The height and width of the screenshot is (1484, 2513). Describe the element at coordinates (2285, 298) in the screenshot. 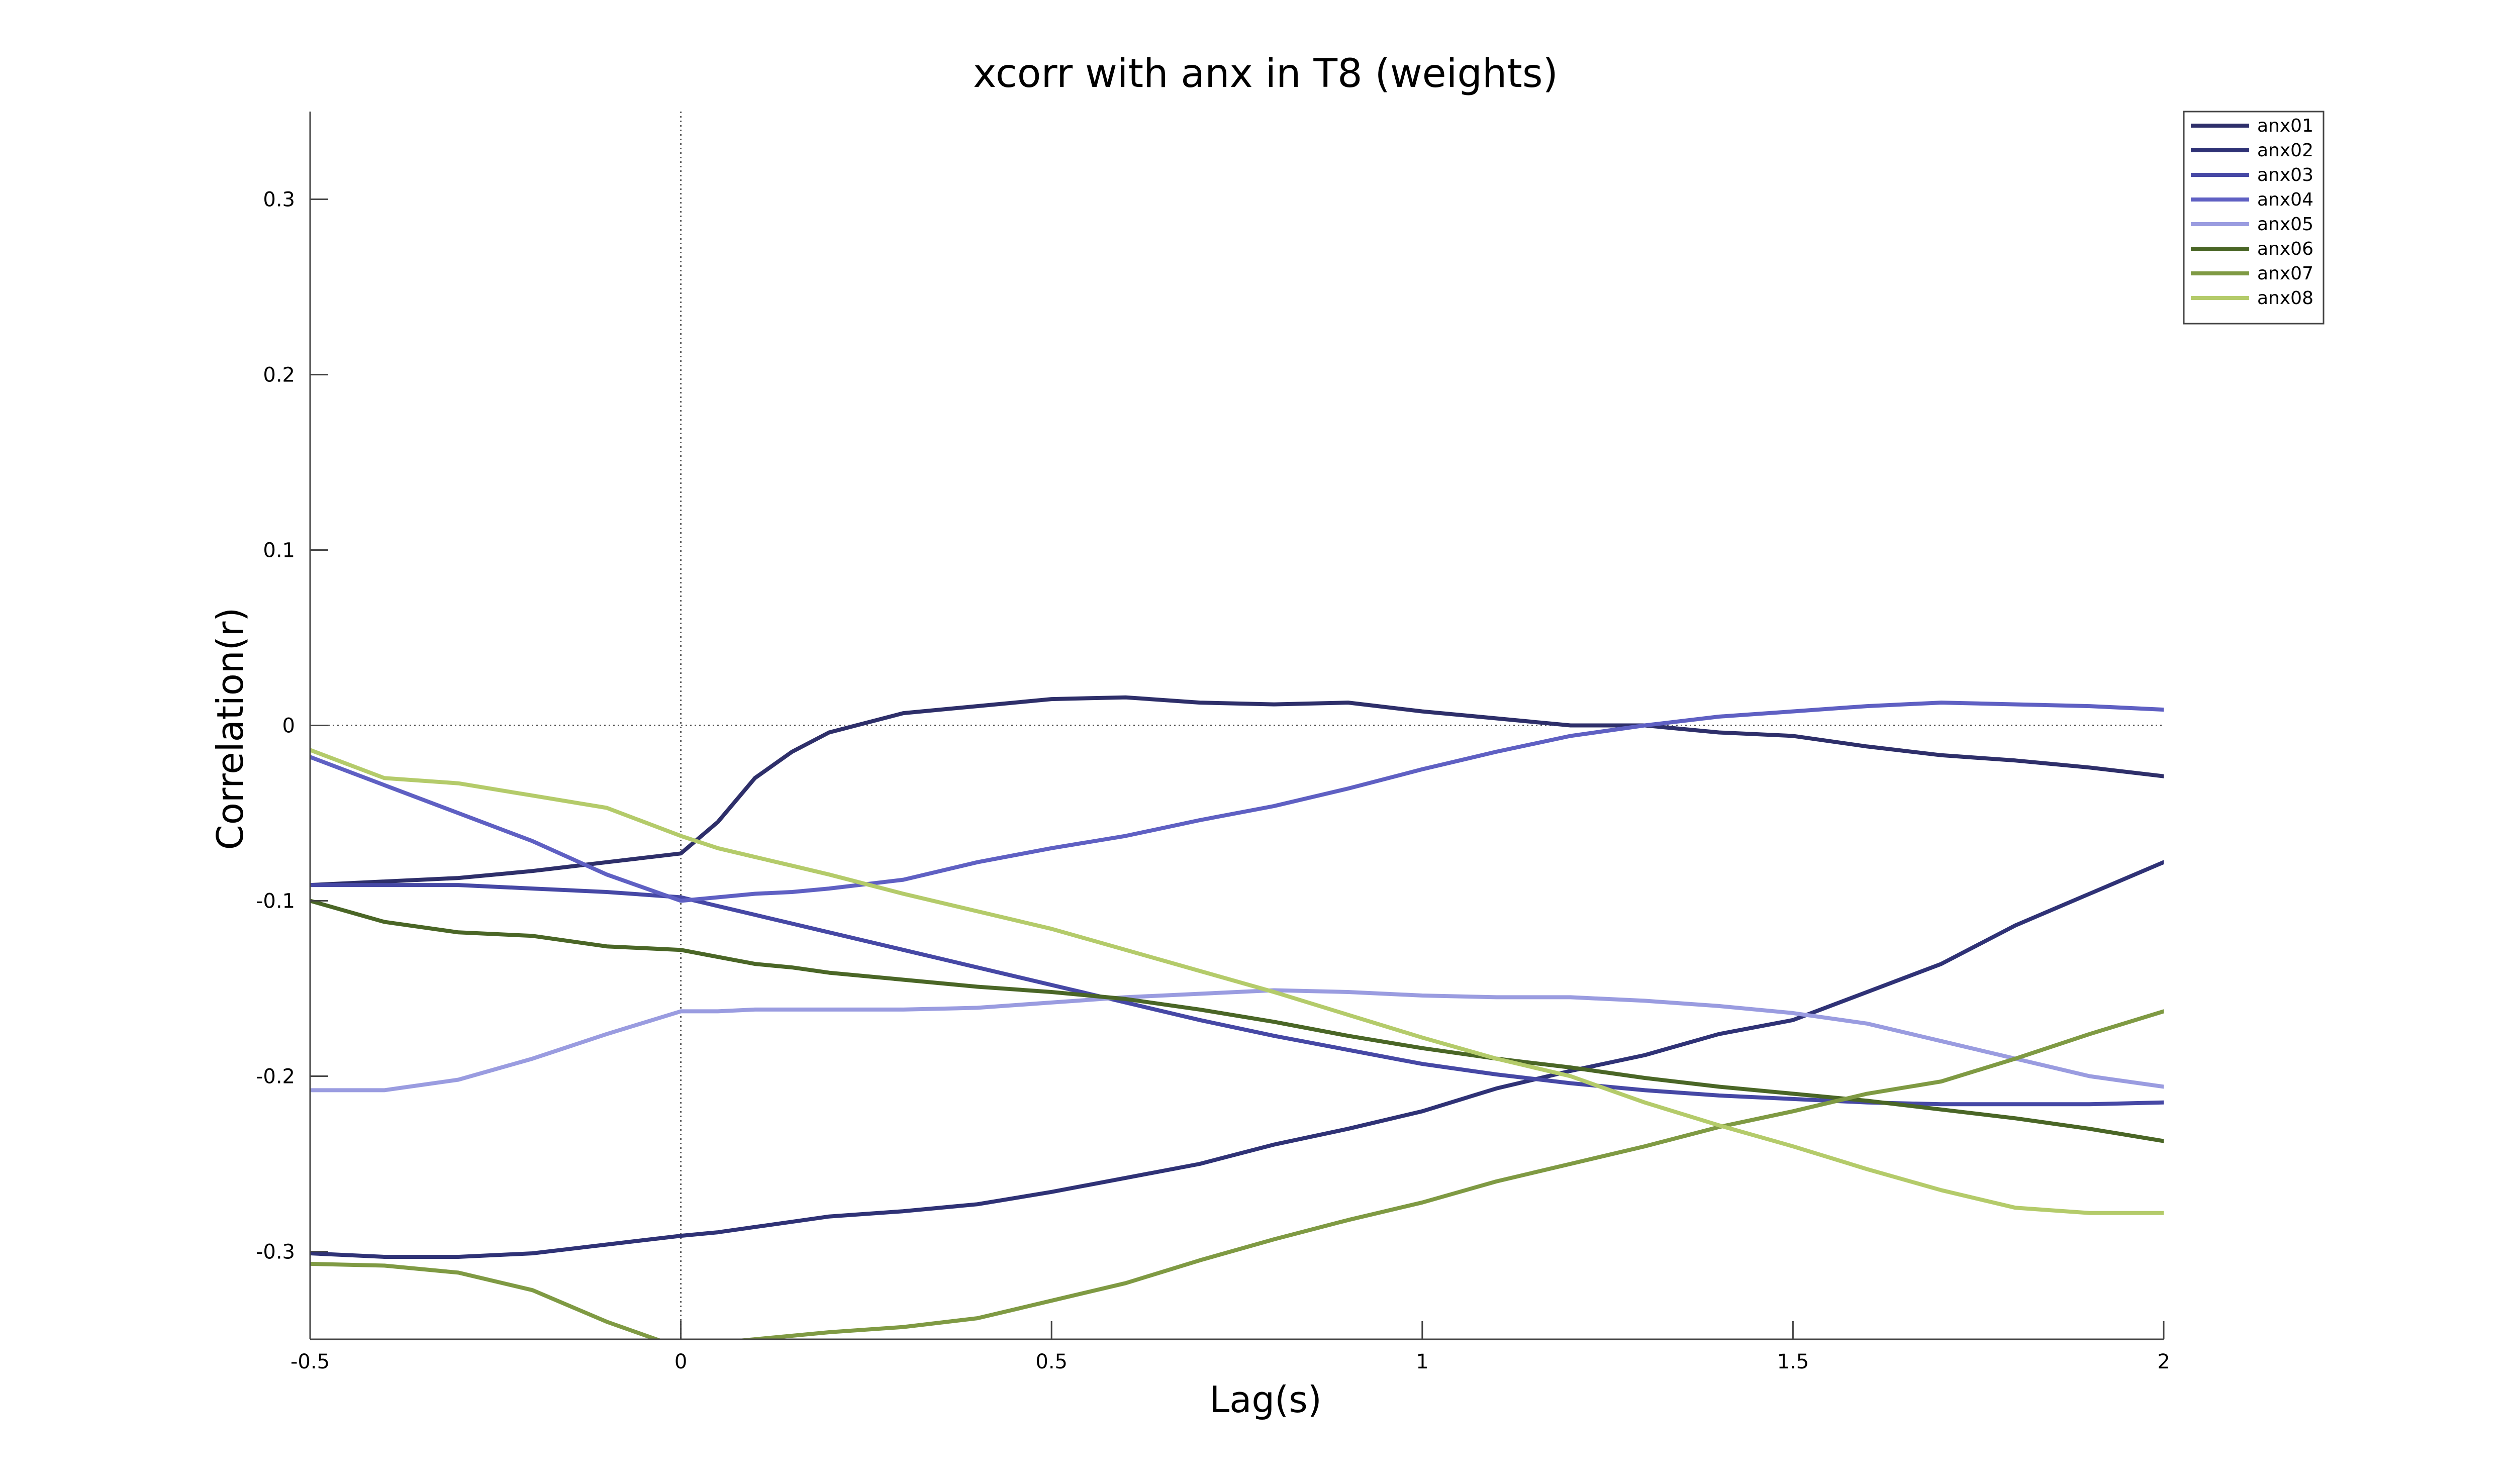

I see `legend-label-anx08: anx08` at that location.